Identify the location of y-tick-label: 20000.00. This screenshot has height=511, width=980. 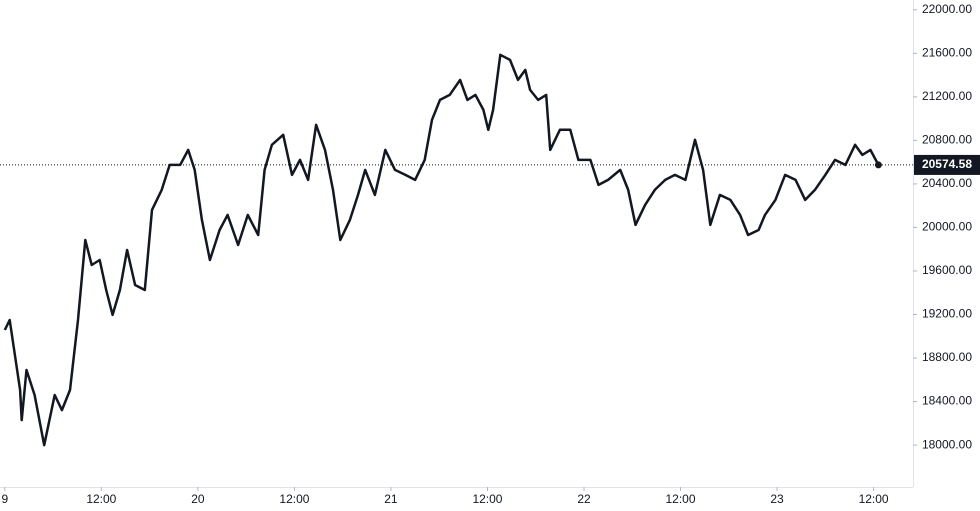
(947, 227).